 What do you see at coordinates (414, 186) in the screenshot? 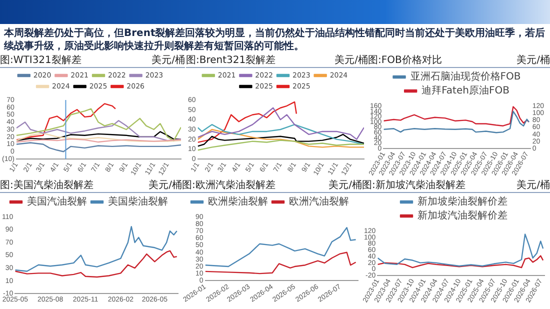
I see `chart-title: 图:新加坡汽柴油裂解差` at bounding box center [414, 186].